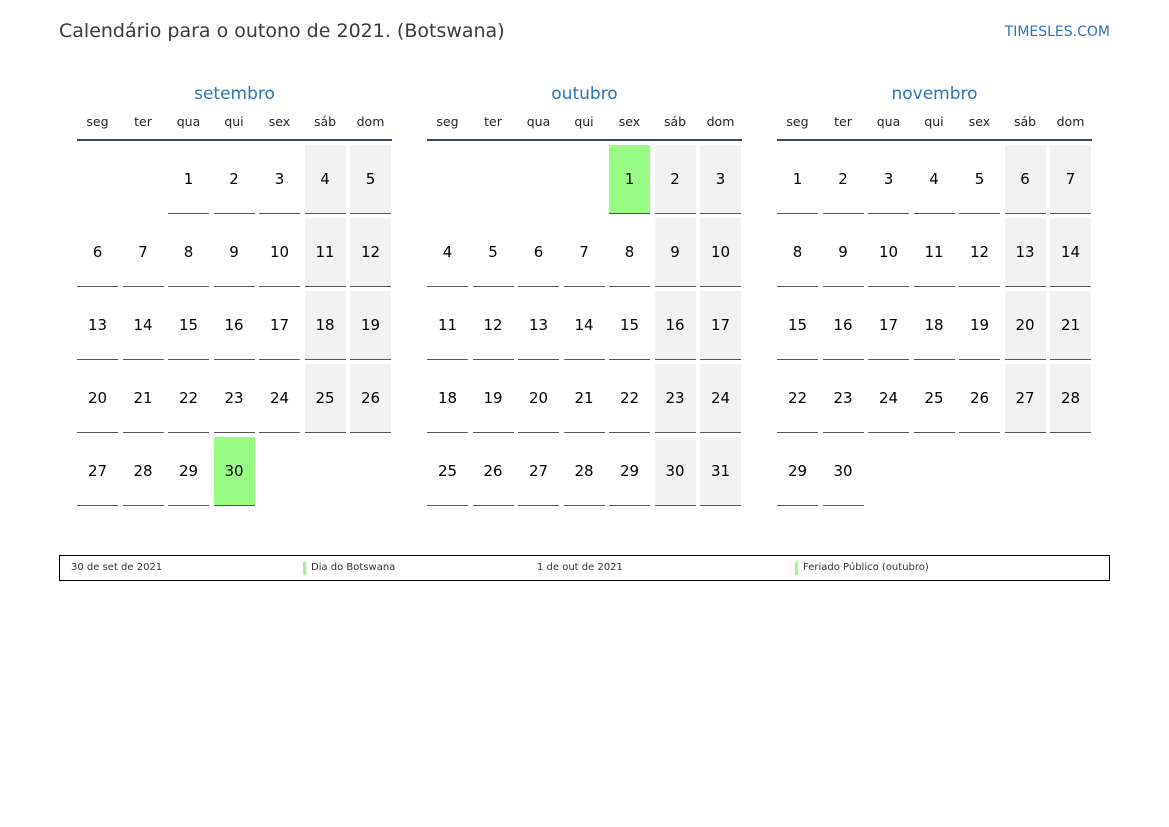 This screenshot has height=827, width=1169. What do you see at coordinates (353, 567) in the screenshot?
I see `legend-holiday-label: Dia do Botswana` at bounding box center [353, 567].